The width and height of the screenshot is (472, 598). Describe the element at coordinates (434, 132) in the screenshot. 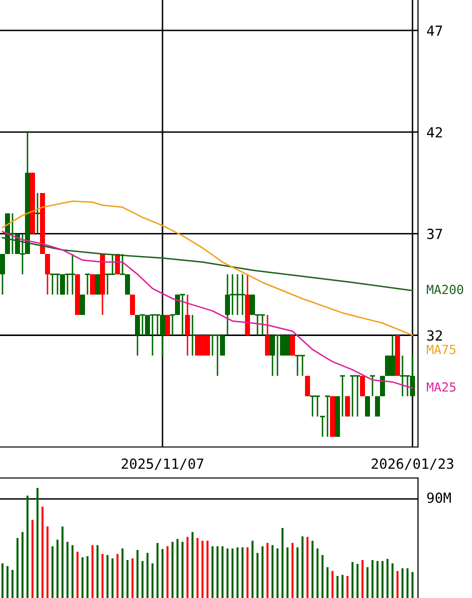

I see `y-tick-label: 42` at that location.